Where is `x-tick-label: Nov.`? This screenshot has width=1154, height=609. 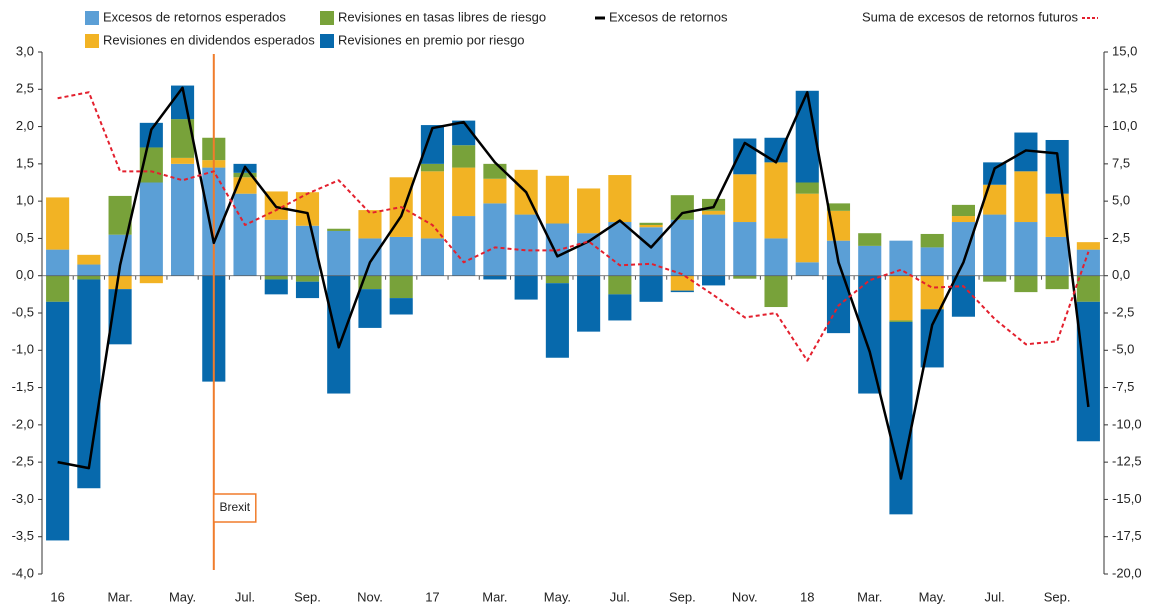
x-tick-label: Nov. is located at coordinates (745, 596).